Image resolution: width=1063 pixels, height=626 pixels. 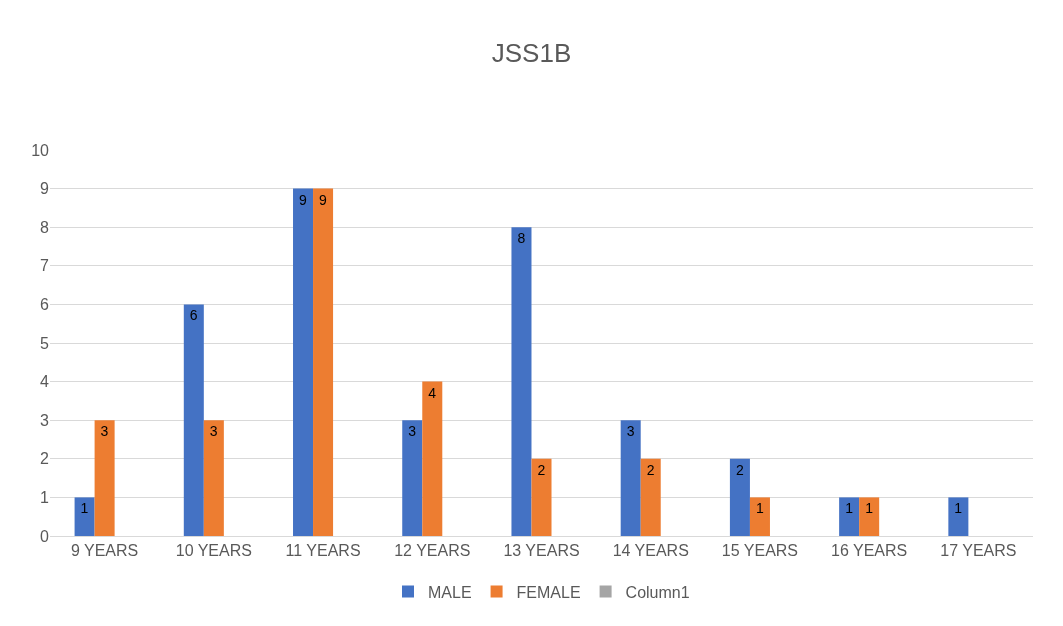 What do you see at coordinates (657, 592) in the screenshot?
I see `legend-label: Column1` at bounding box center [657, 592].